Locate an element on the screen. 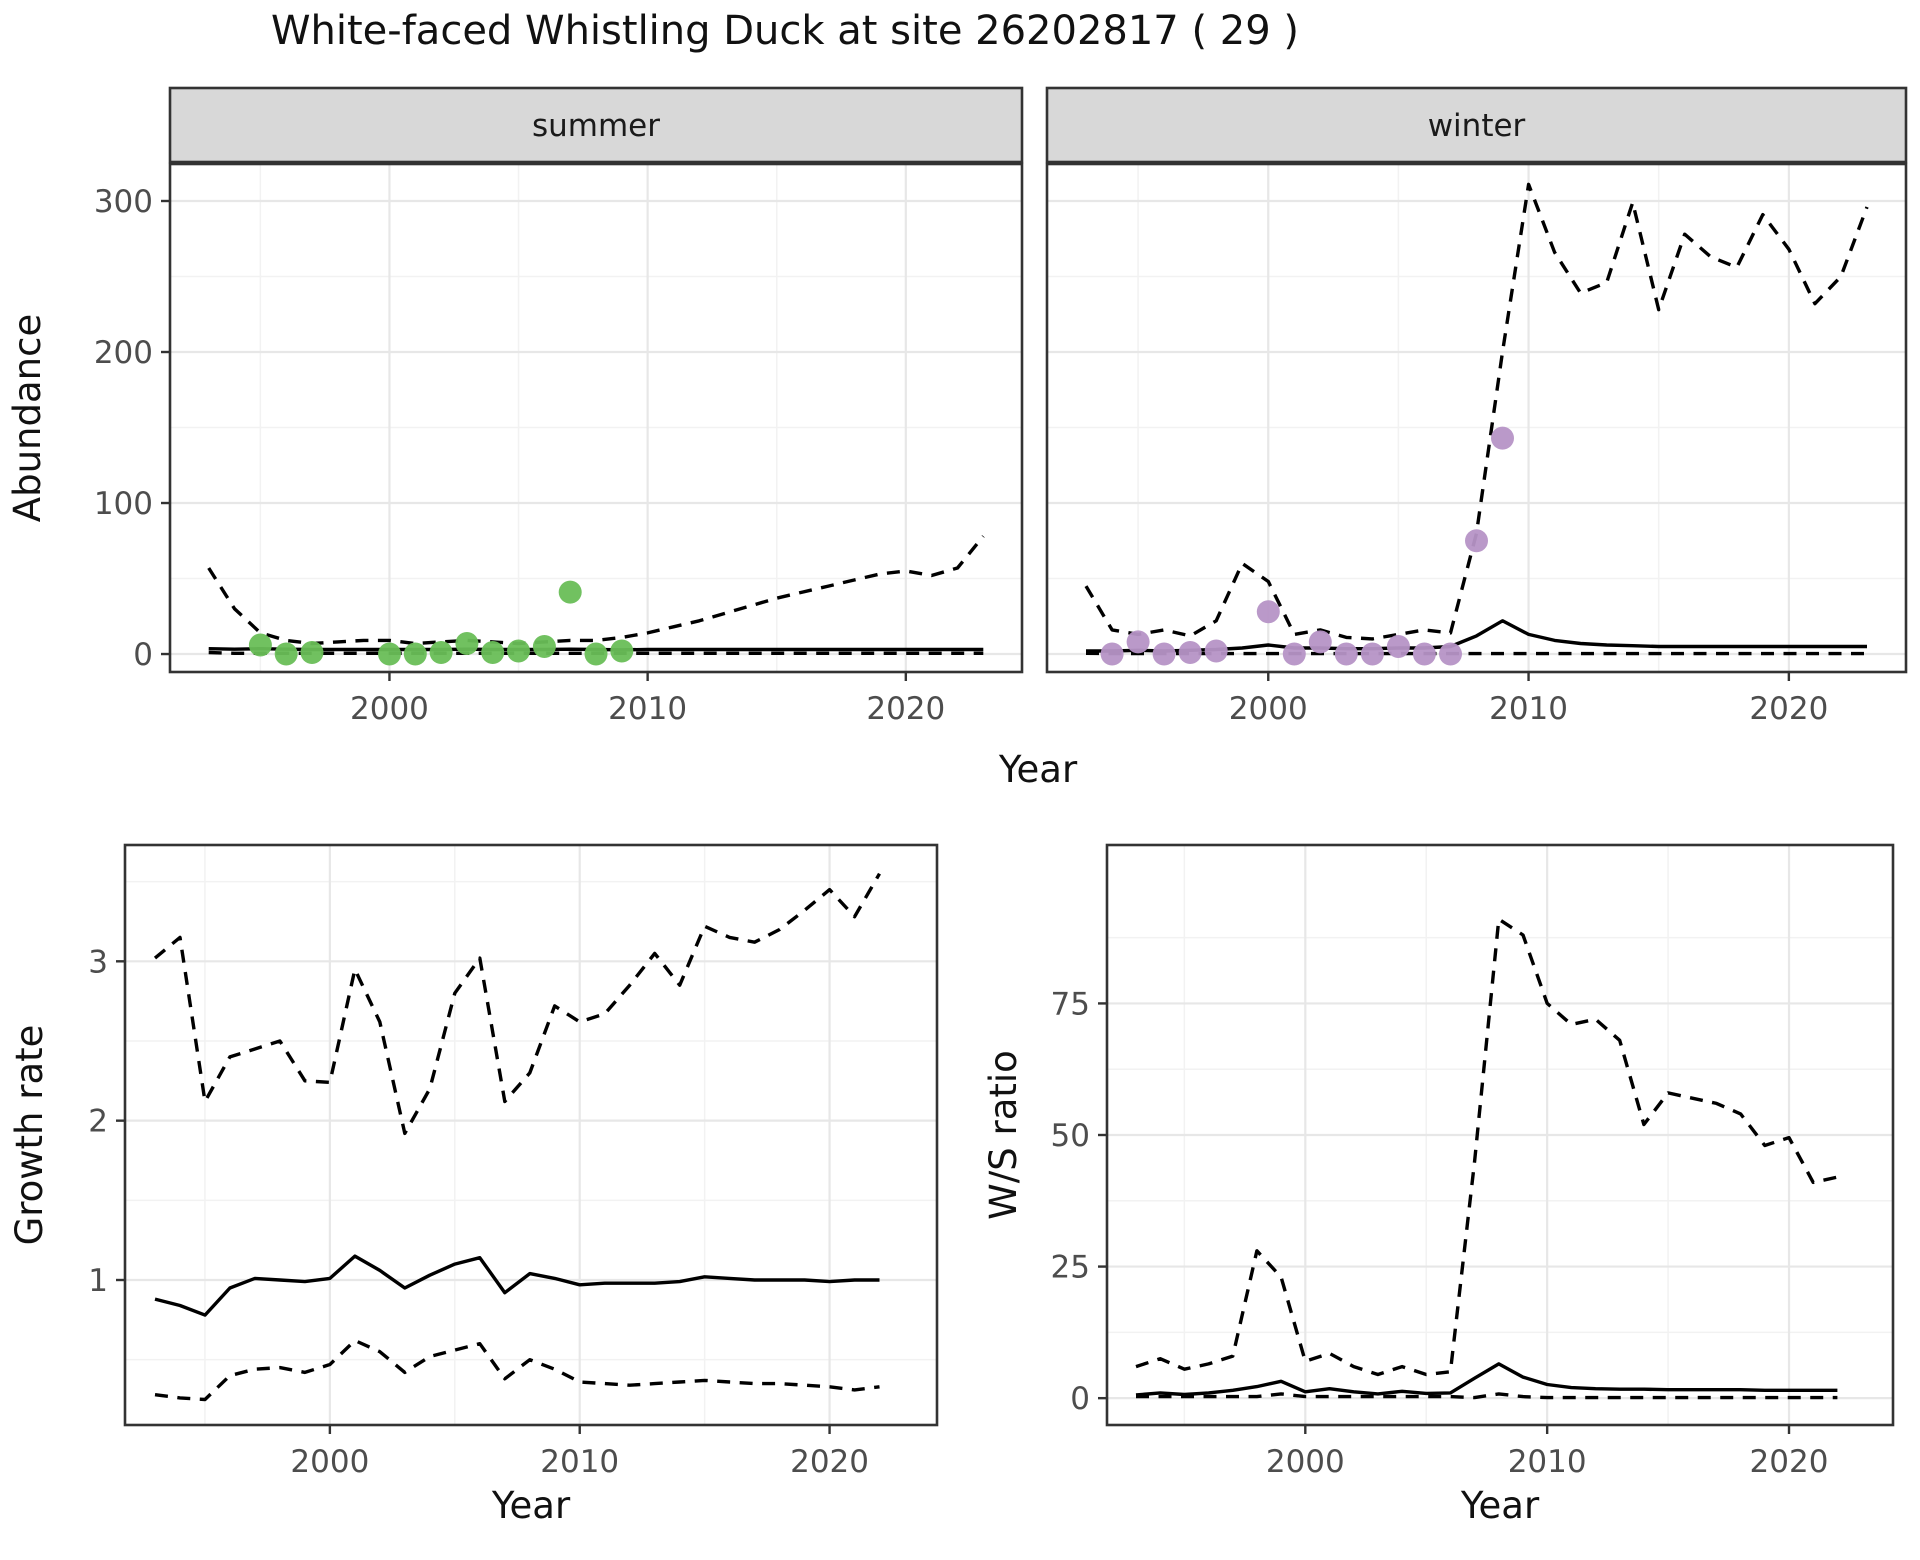  observed-counts-summer is located at coordinates (441, 623).